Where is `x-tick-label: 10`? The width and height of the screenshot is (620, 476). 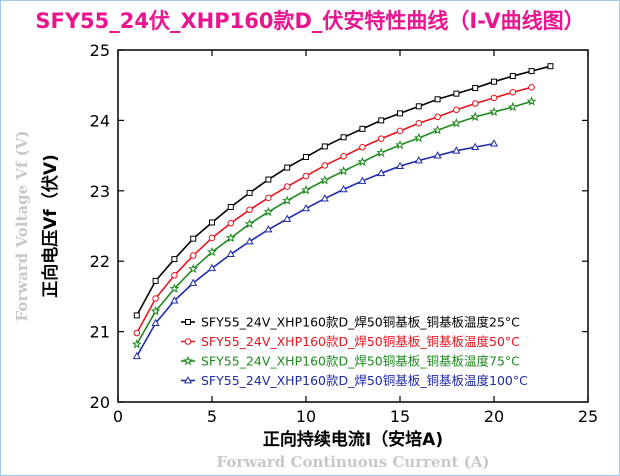 x-tick-label: 10 is located at coordinates (306, 416).